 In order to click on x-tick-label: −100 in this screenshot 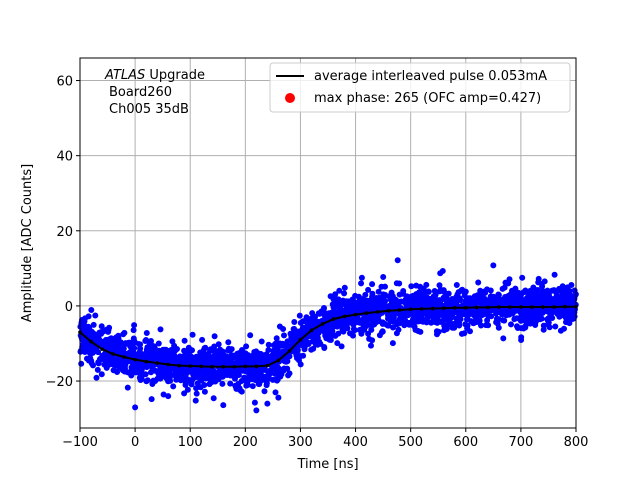, I will do `click(80, 442)`.